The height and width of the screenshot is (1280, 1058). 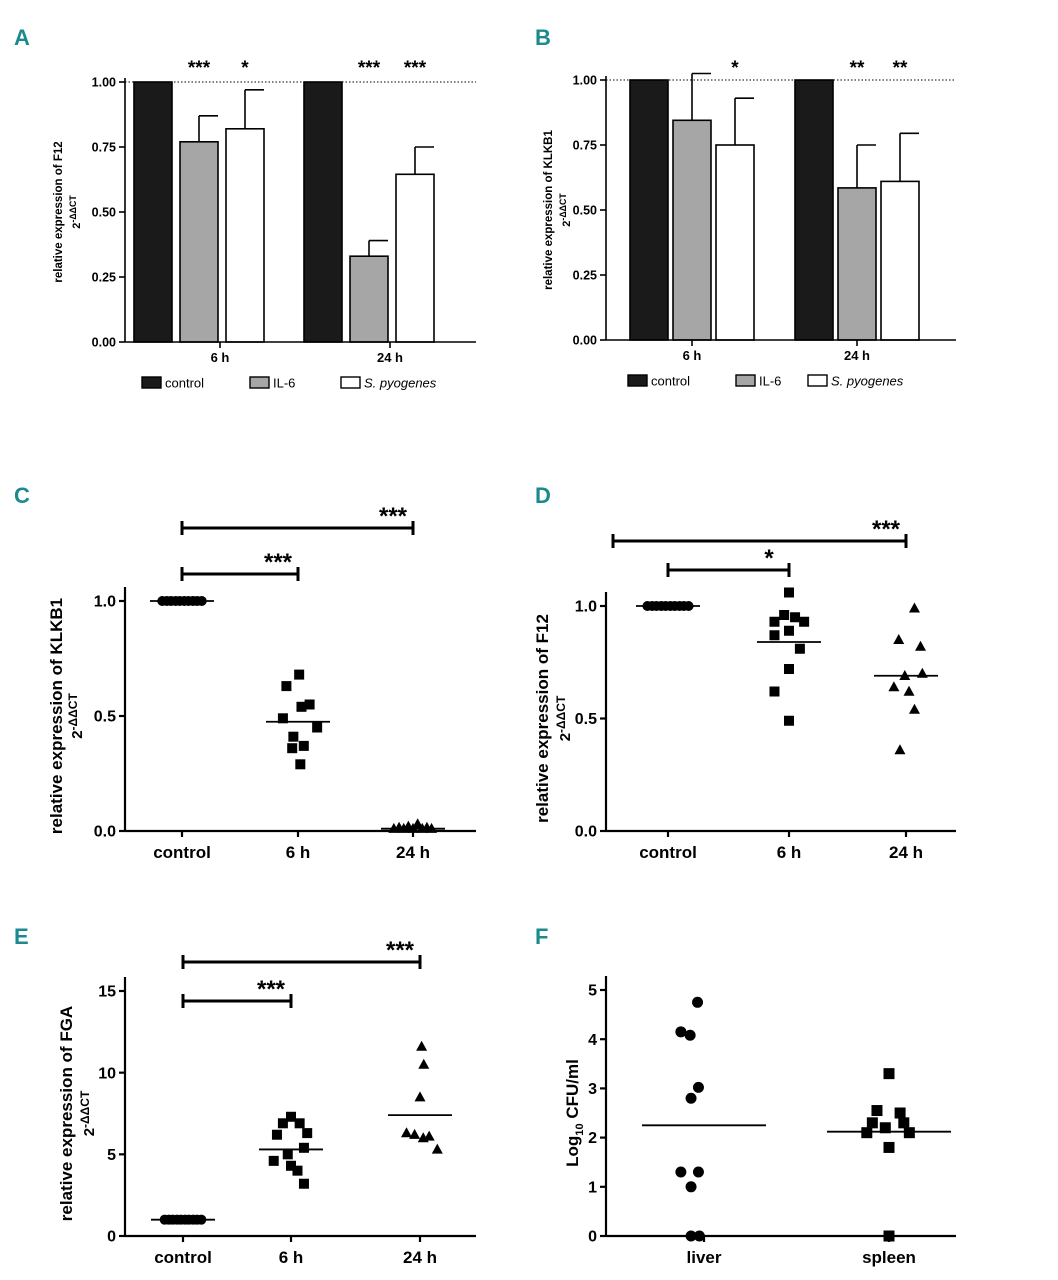 I want to click on significance-bracket: ***, so click(x=301, y=953).